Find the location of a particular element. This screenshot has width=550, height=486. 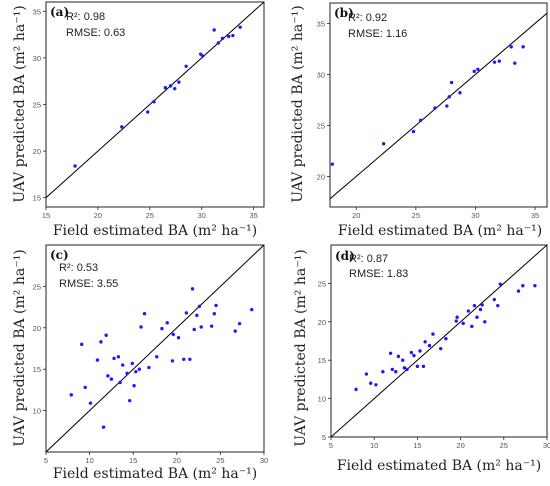

x-tick-label: 20 is located at coordinates (98, 215).